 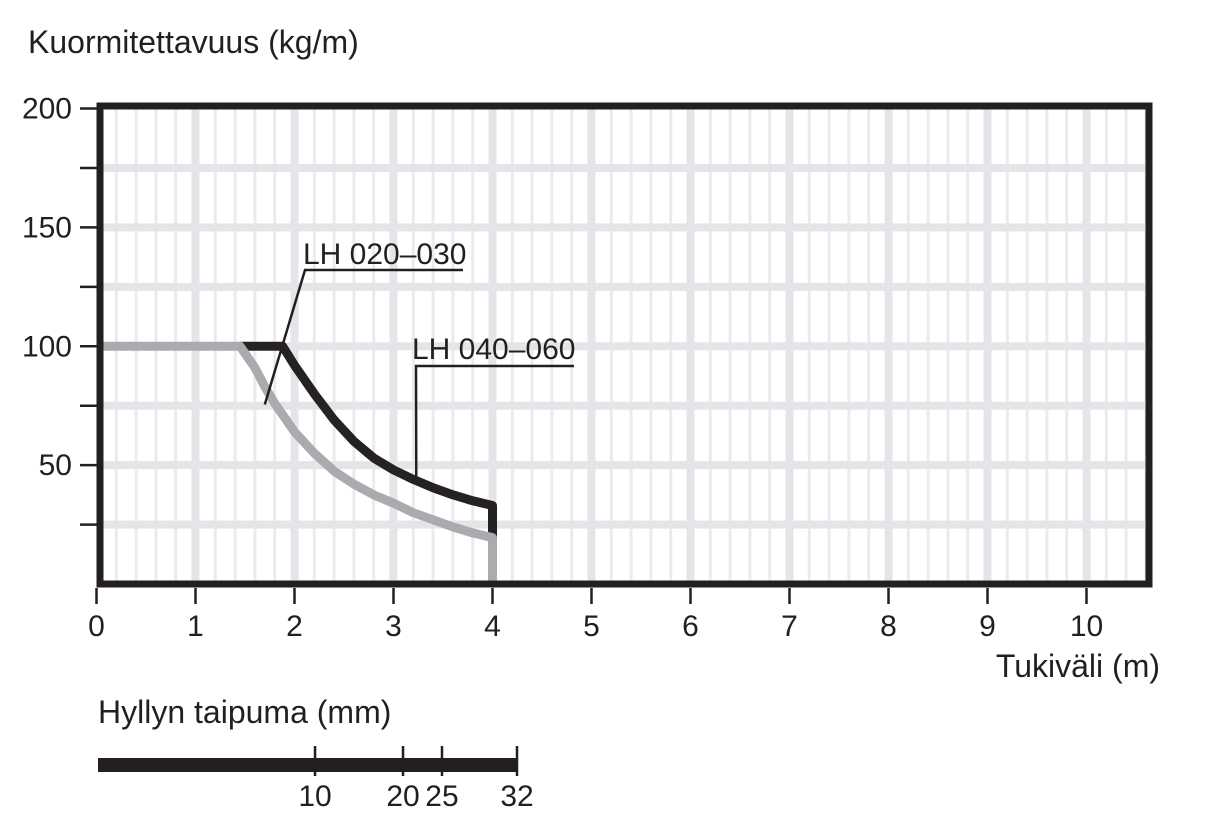 I want to click on x-axis-title: Tukiväli (m), so click(x=1077, y=666).